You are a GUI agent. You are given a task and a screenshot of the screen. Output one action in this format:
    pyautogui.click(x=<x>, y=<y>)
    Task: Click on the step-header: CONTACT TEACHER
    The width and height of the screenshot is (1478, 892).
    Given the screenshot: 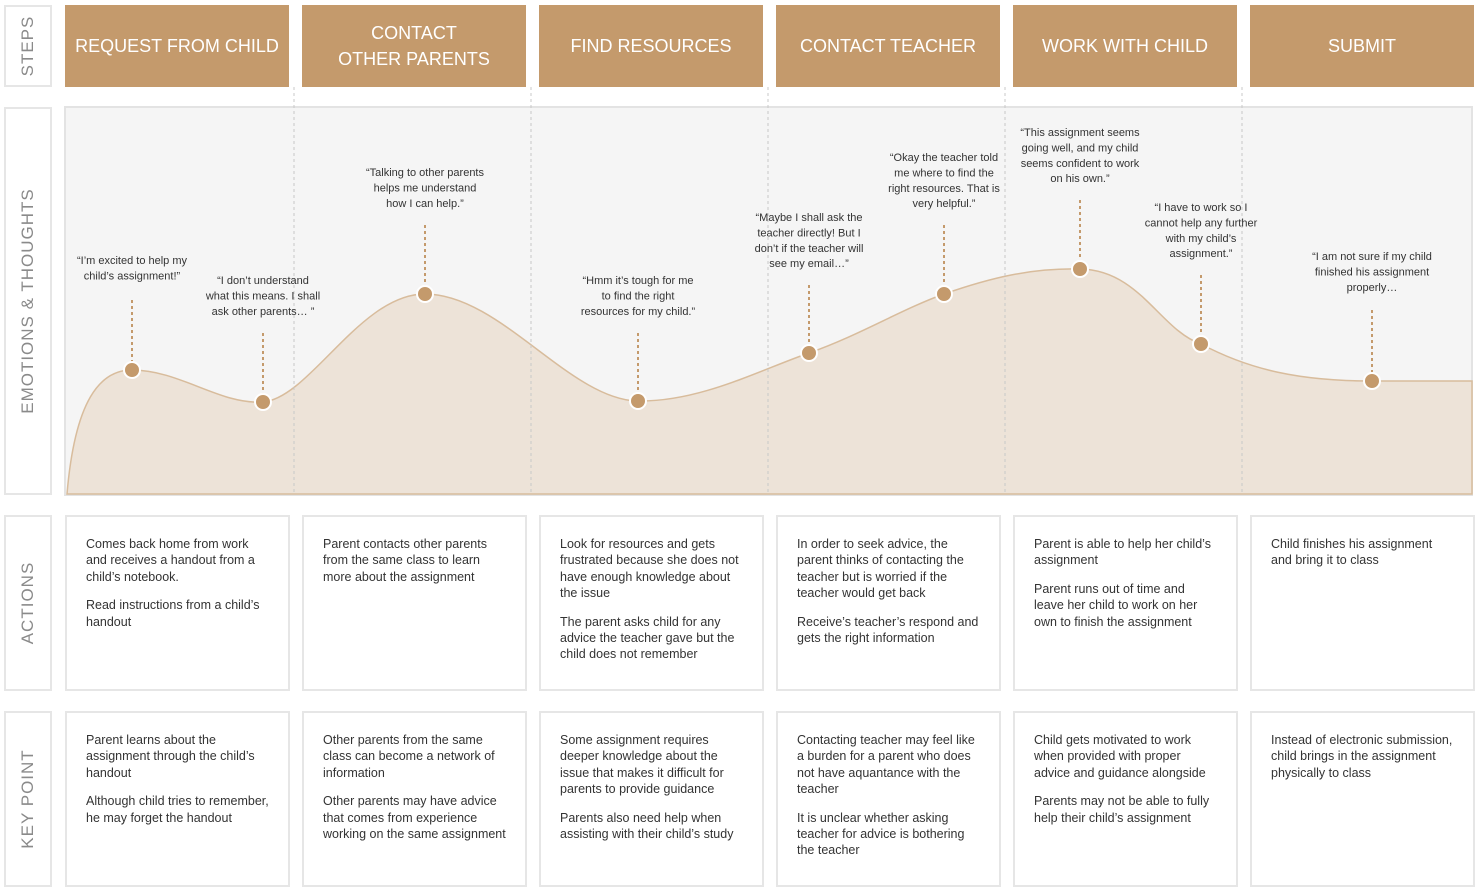 What is the action you would take?
    pyautogui.click(x=888, y=46)
    